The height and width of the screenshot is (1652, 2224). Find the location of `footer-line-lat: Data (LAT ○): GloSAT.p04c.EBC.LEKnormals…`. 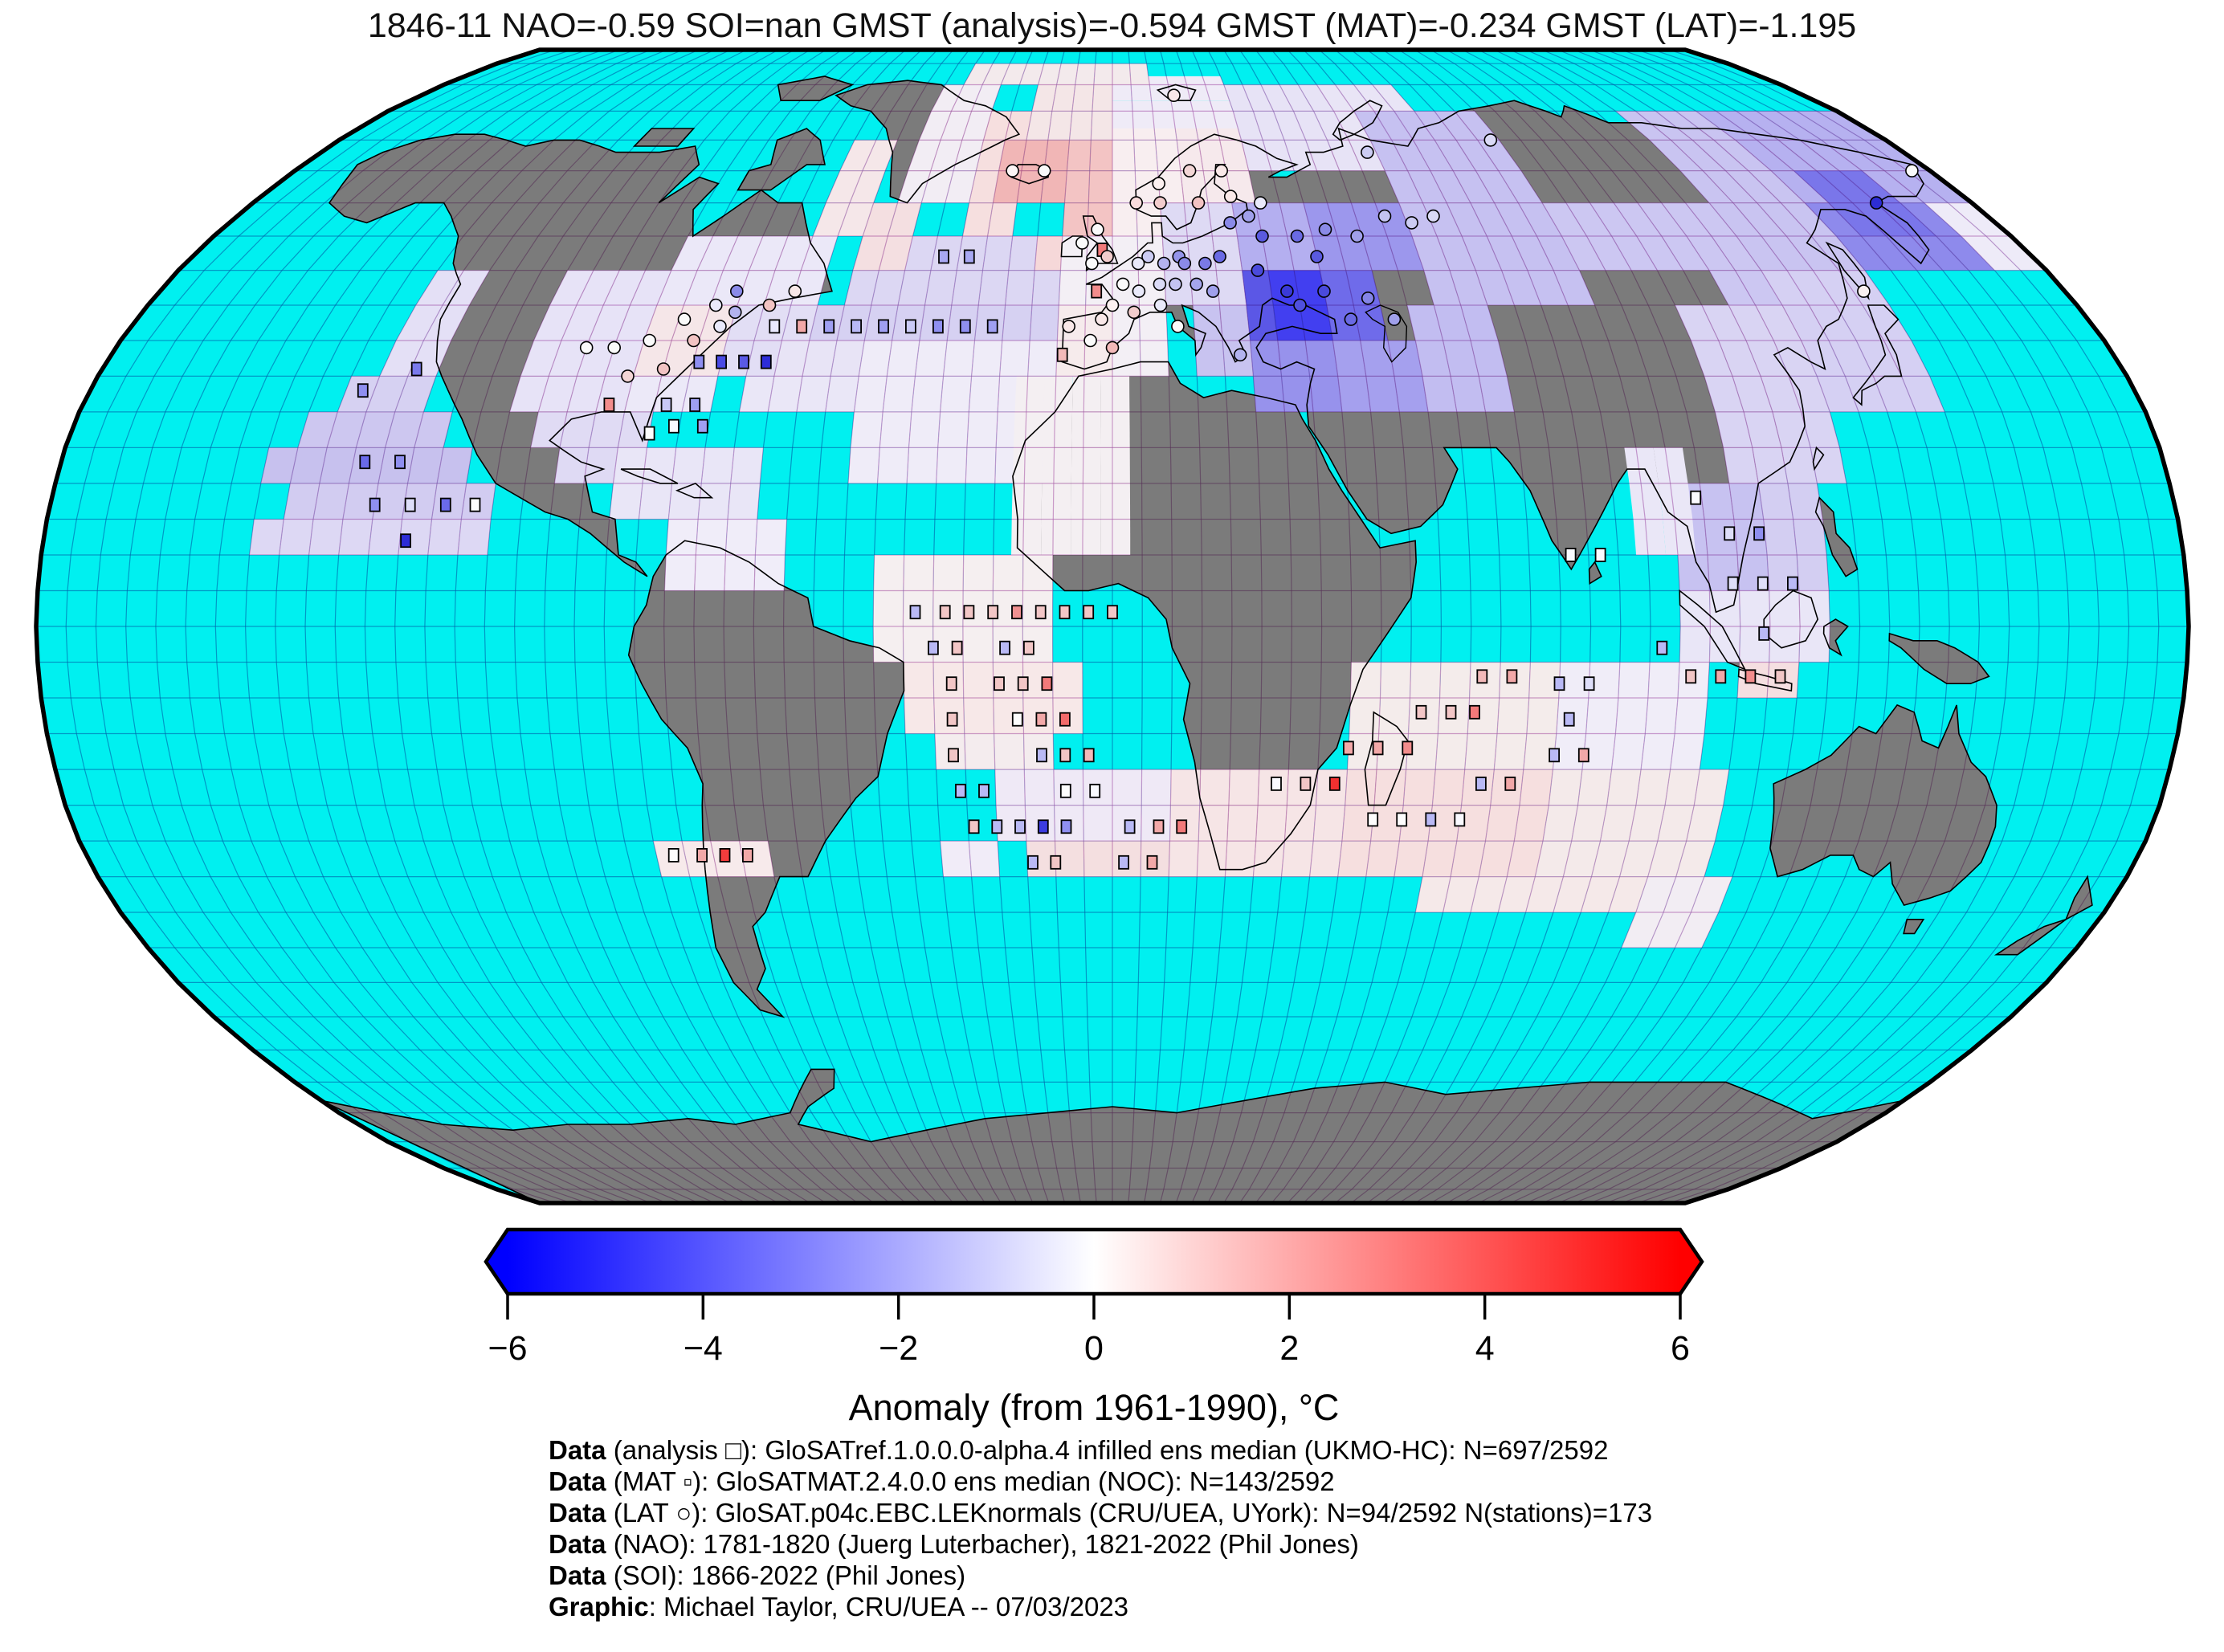

footer-line-lat: Data (LAT ○): GloSAT.p04c.EBC.LEKnormals… is located at coordinates (1100, 1512).